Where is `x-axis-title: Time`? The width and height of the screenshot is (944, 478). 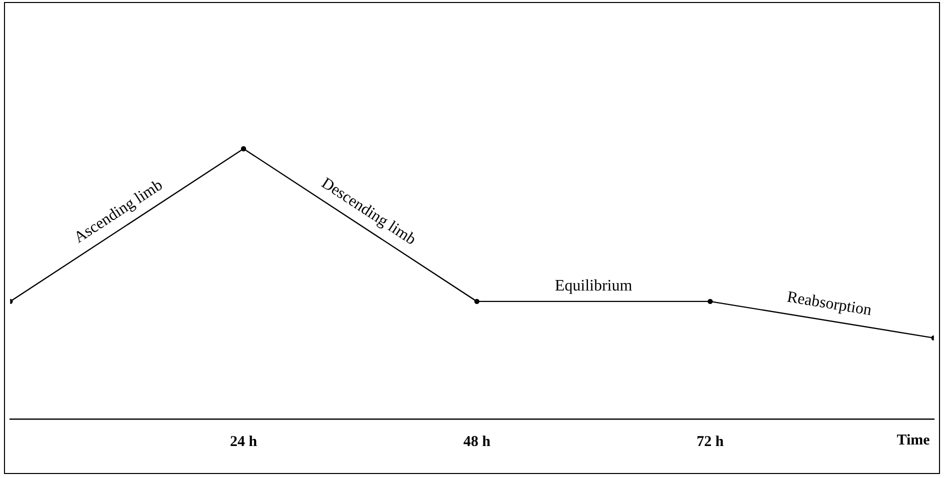 x-axis-title: Time is located at coordinates (913, 440).